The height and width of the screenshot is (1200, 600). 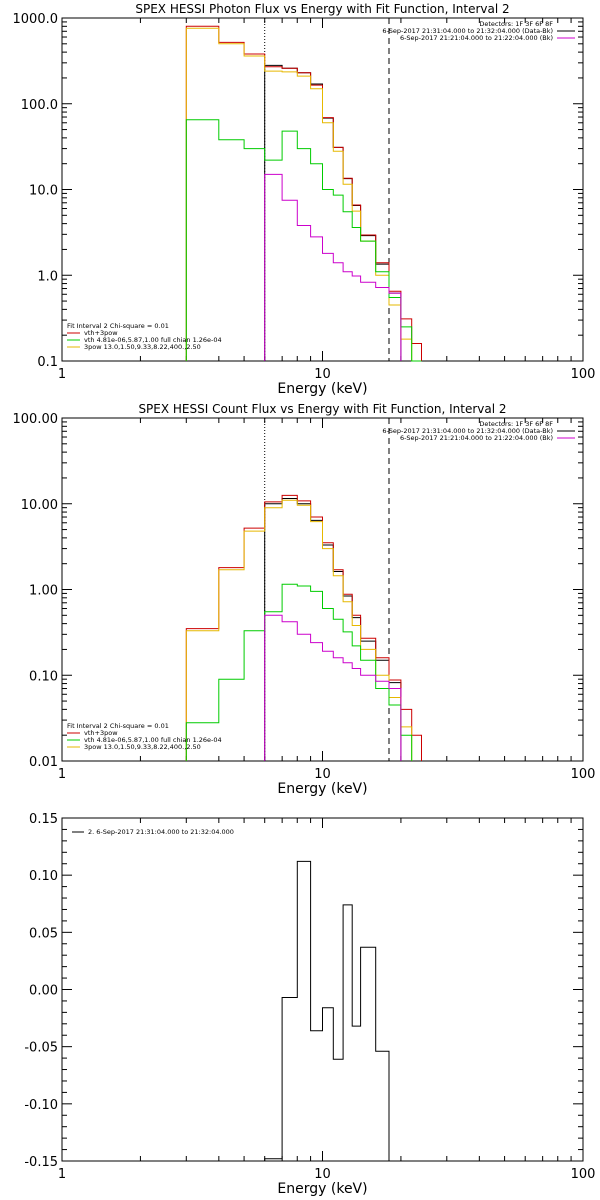 What do you see at coordinates (43, 933) in the screenshot?
I see `y-tick-label: 0.05` at bounding box center [43, 933].